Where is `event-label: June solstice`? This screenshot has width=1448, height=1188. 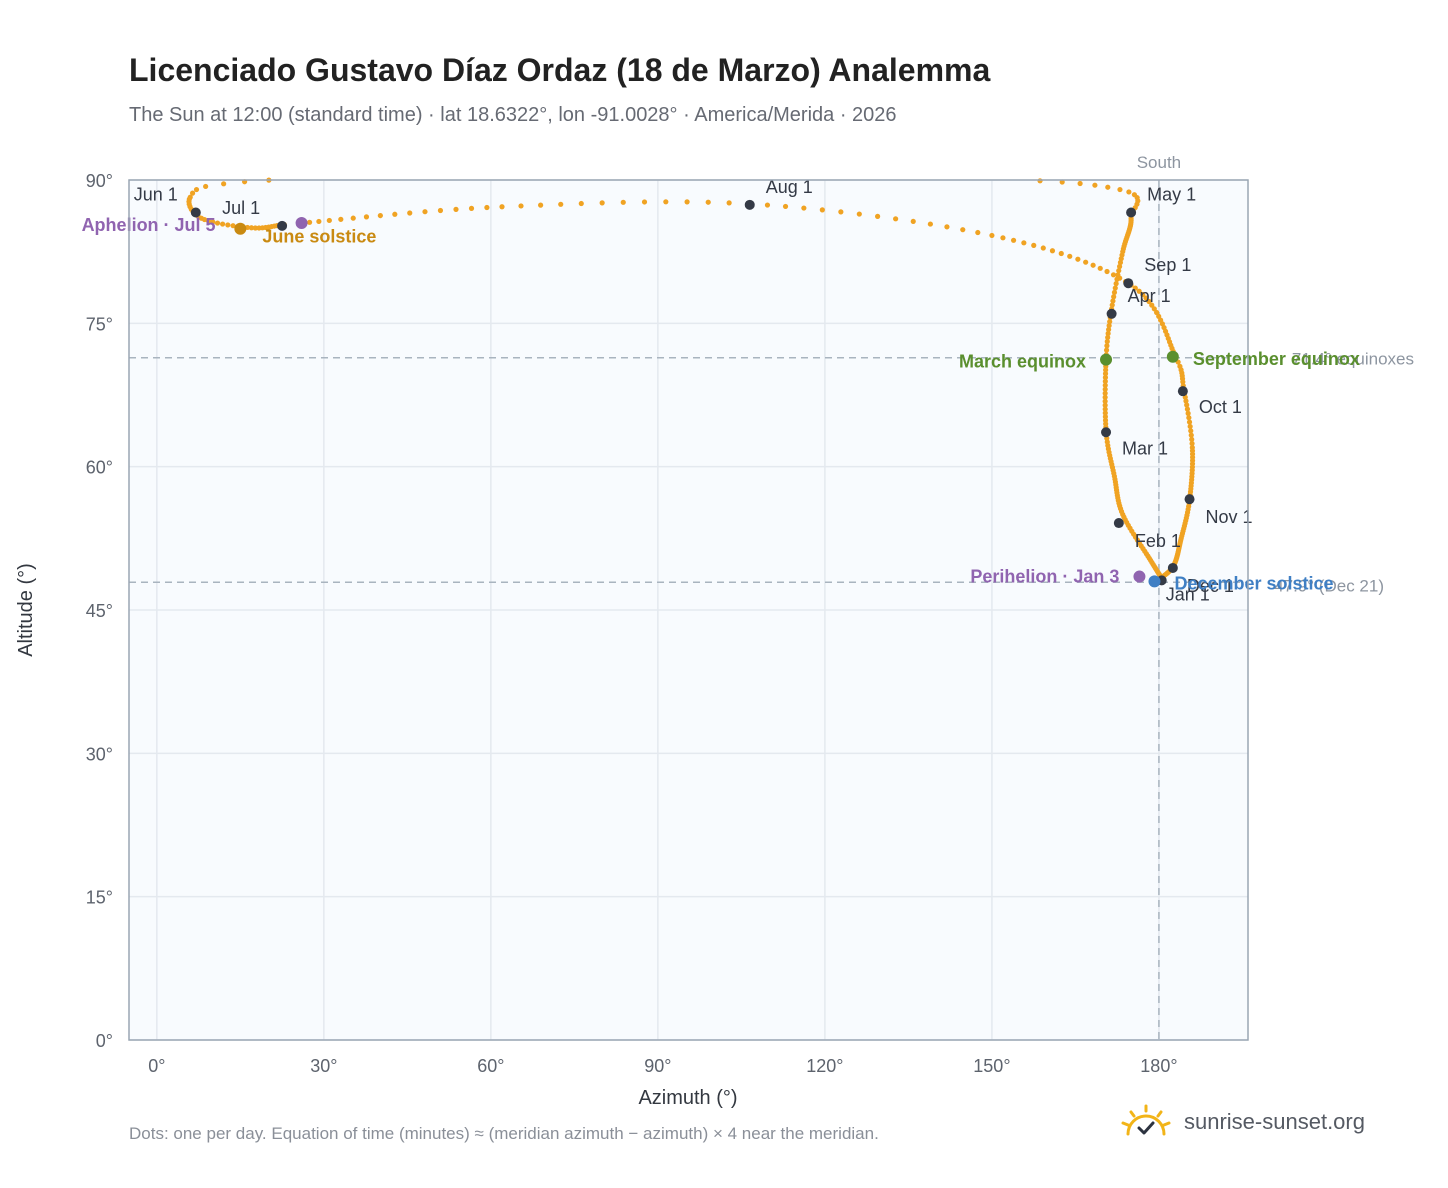
event-label: June solstice is located at coordinates (319, 237).